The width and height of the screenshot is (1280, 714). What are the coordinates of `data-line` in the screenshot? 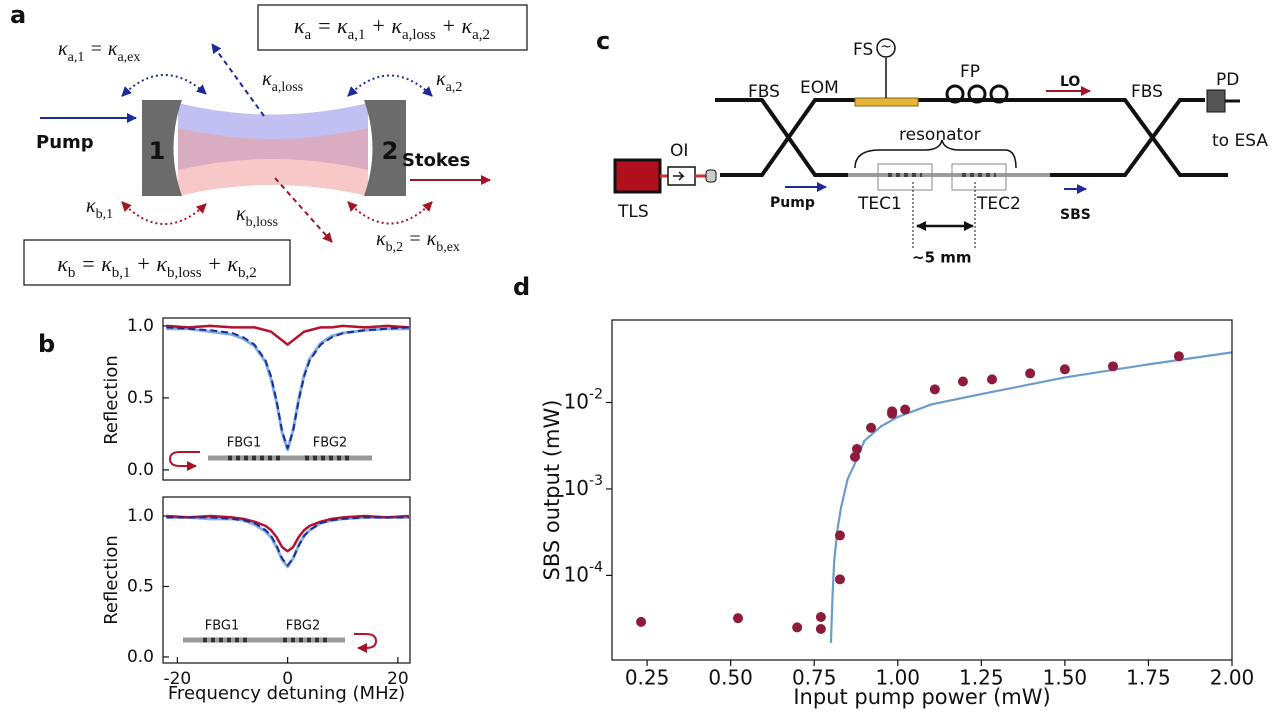 It's located at (1030, 497).